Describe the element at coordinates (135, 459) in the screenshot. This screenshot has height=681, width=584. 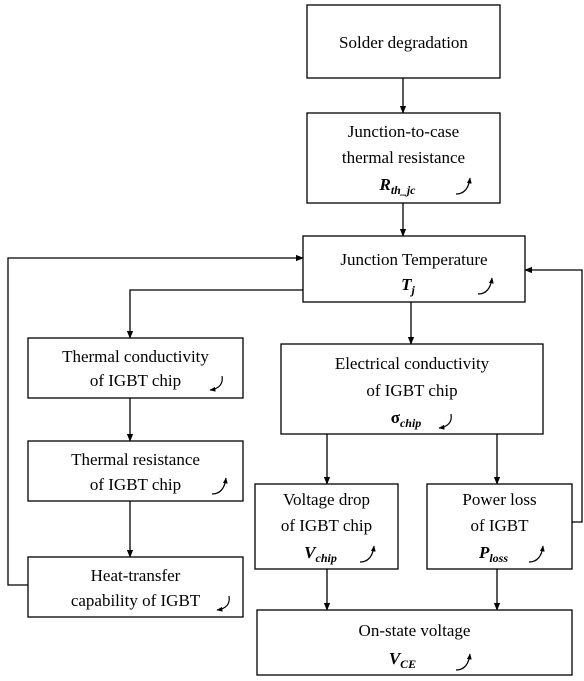
I see `node-label: Thermal resistance` at that location.